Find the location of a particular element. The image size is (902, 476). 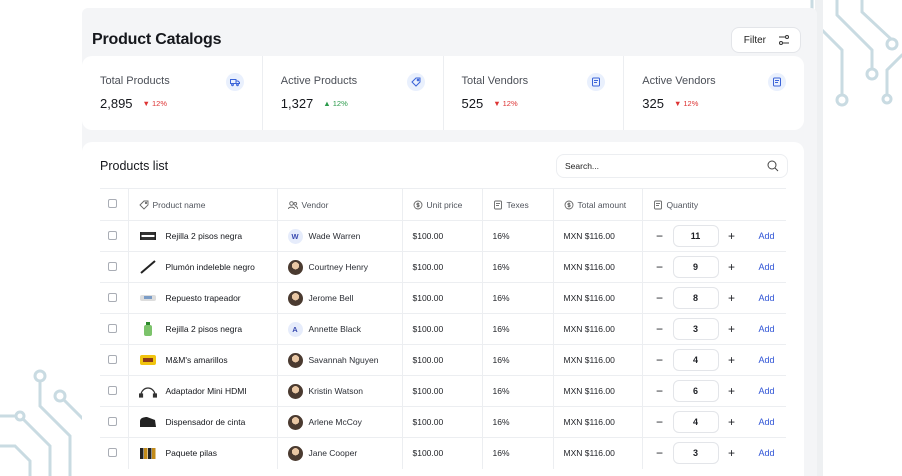

quantity-input: 11 is located at coordinates (695, 236).